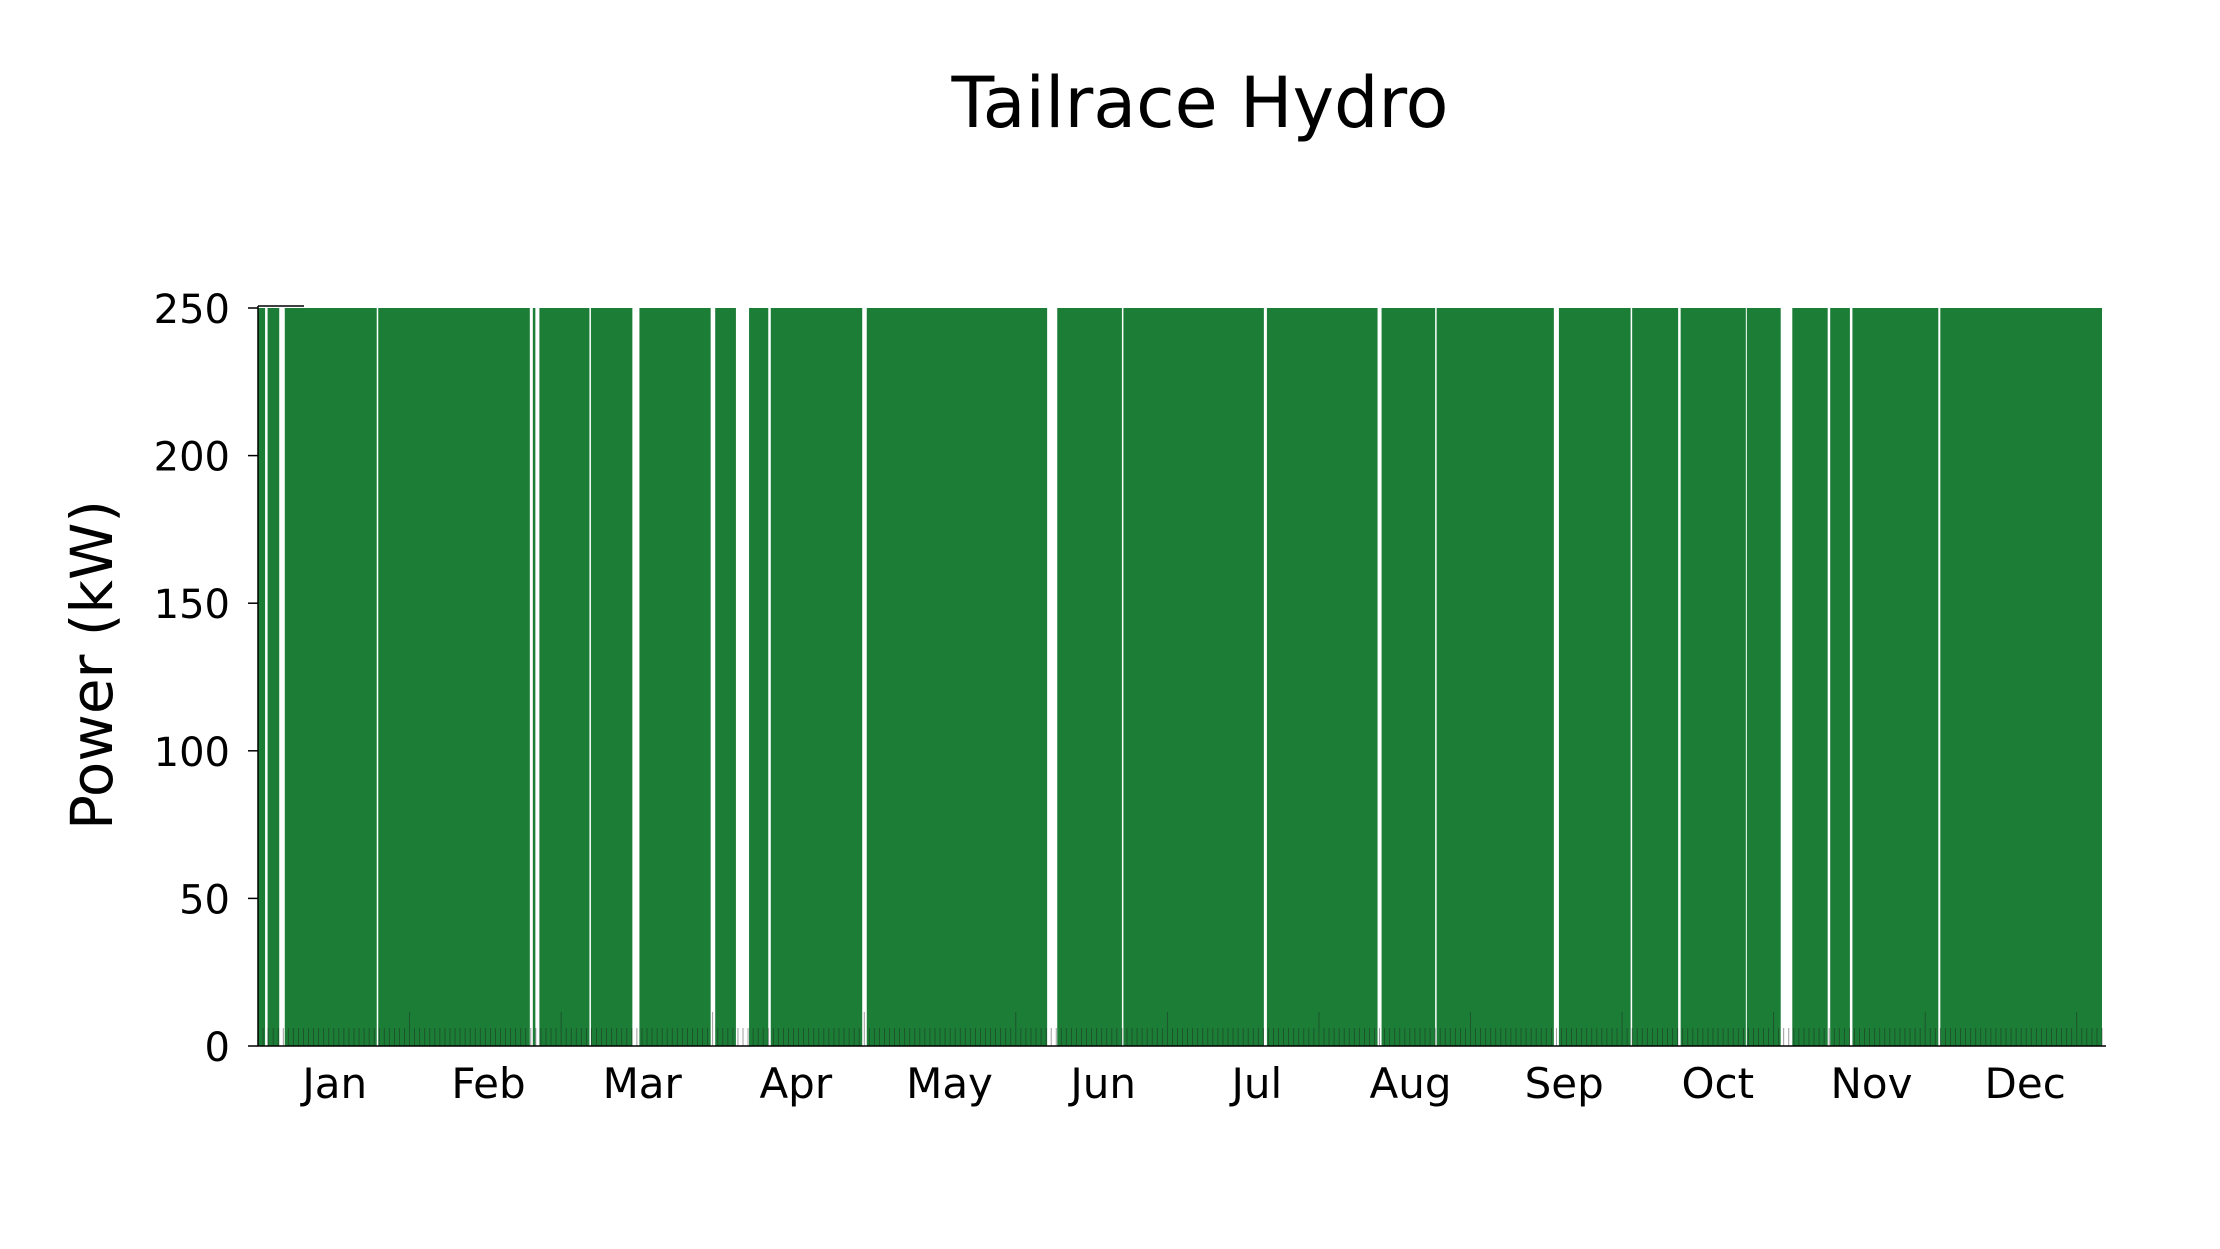 The image size is (2220, 1249). Describe the element at coordinates (488, 1083) in the screenshot. I see `x-tick-label: Feb` at that location.